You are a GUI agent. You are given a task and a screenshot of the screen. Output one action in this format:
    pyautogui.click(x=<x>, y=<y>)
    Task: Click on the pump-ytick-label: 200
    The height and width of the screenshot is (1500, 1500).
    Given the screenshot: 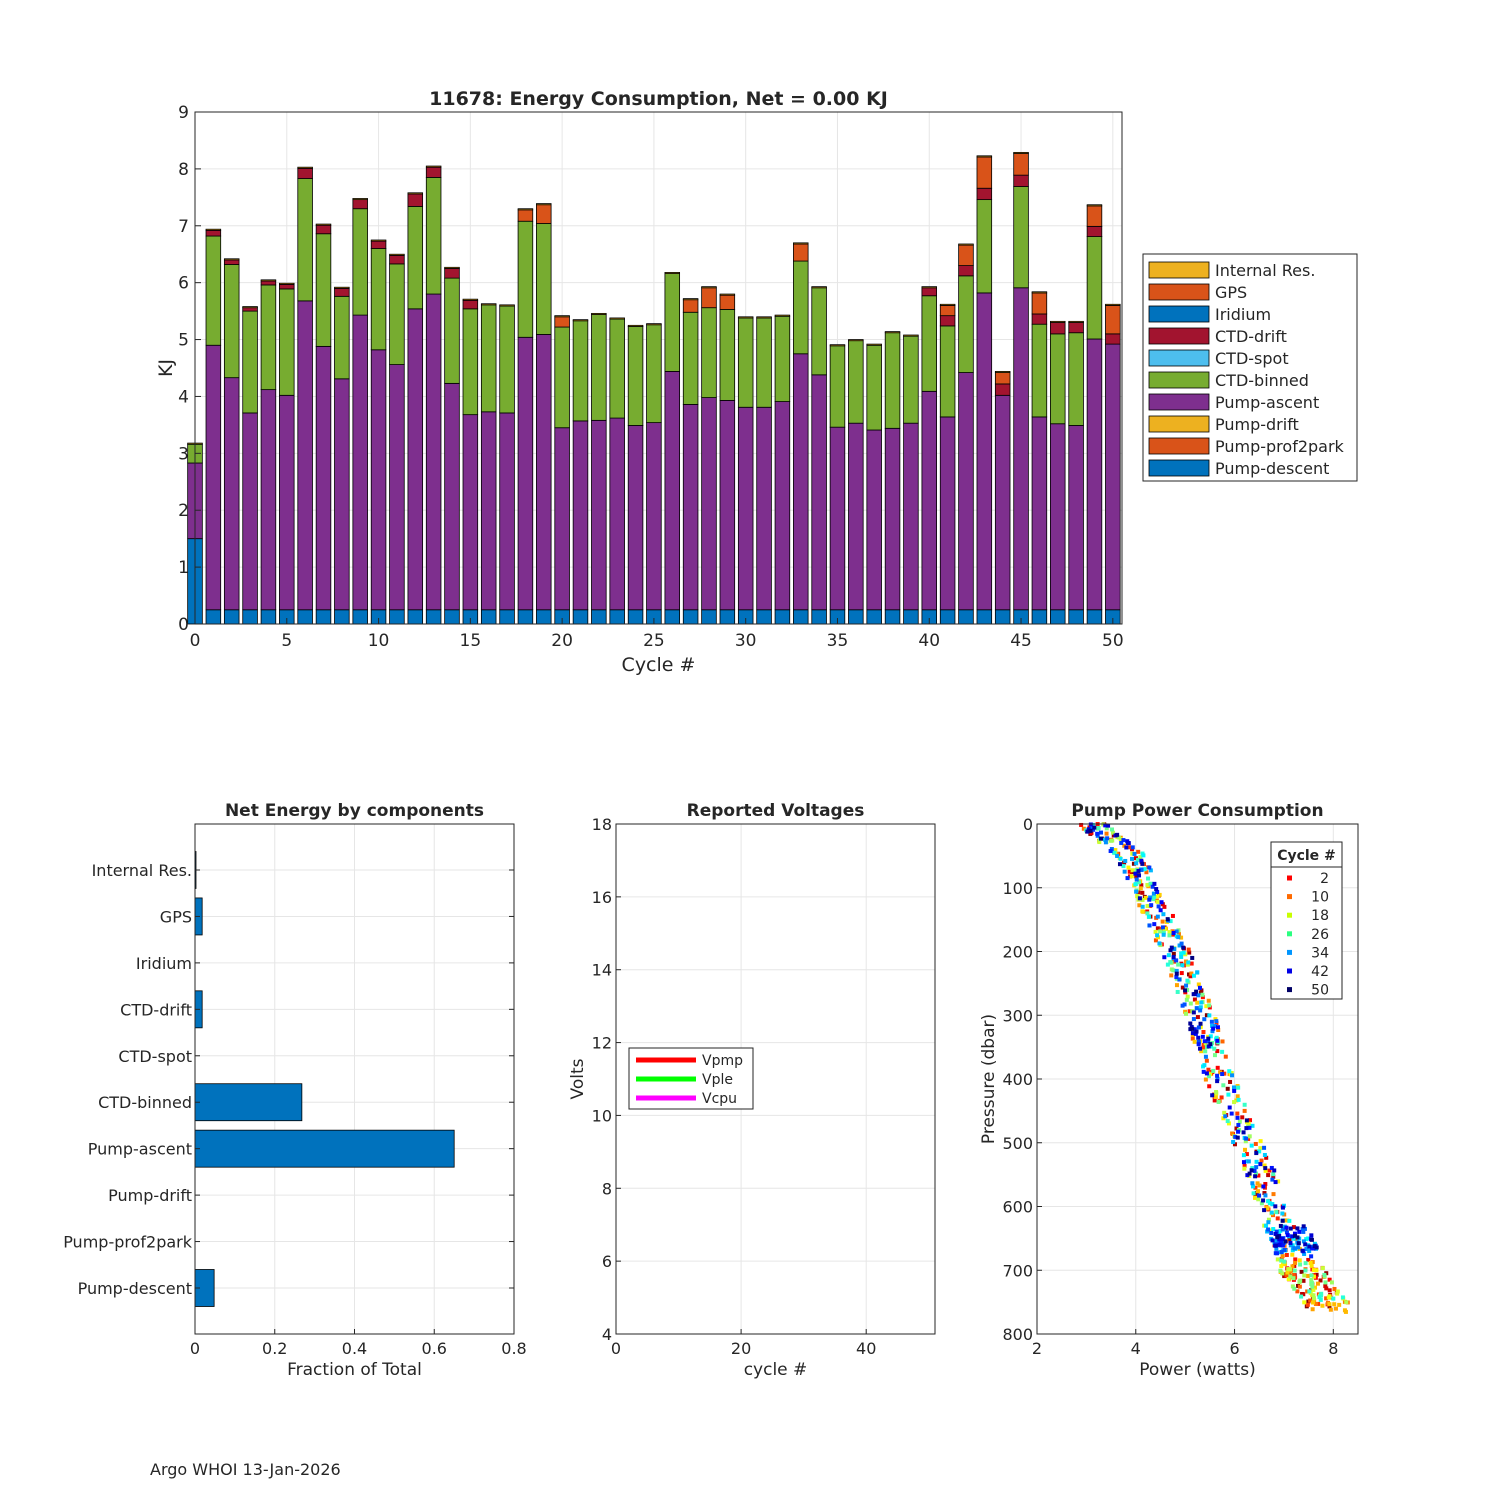 What is the action you would take?
    pyautogui.click(x=1017, y=952)
    